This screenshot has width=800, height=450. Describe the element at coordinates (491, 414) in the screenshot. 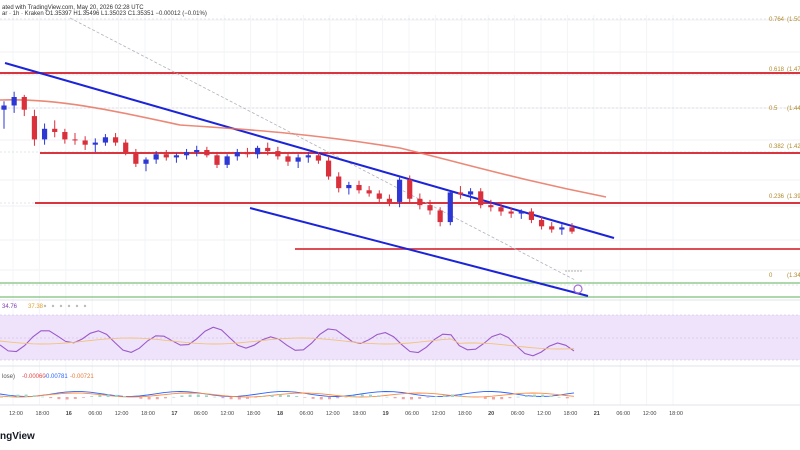

I see `x-tick-label: 20` at that location.